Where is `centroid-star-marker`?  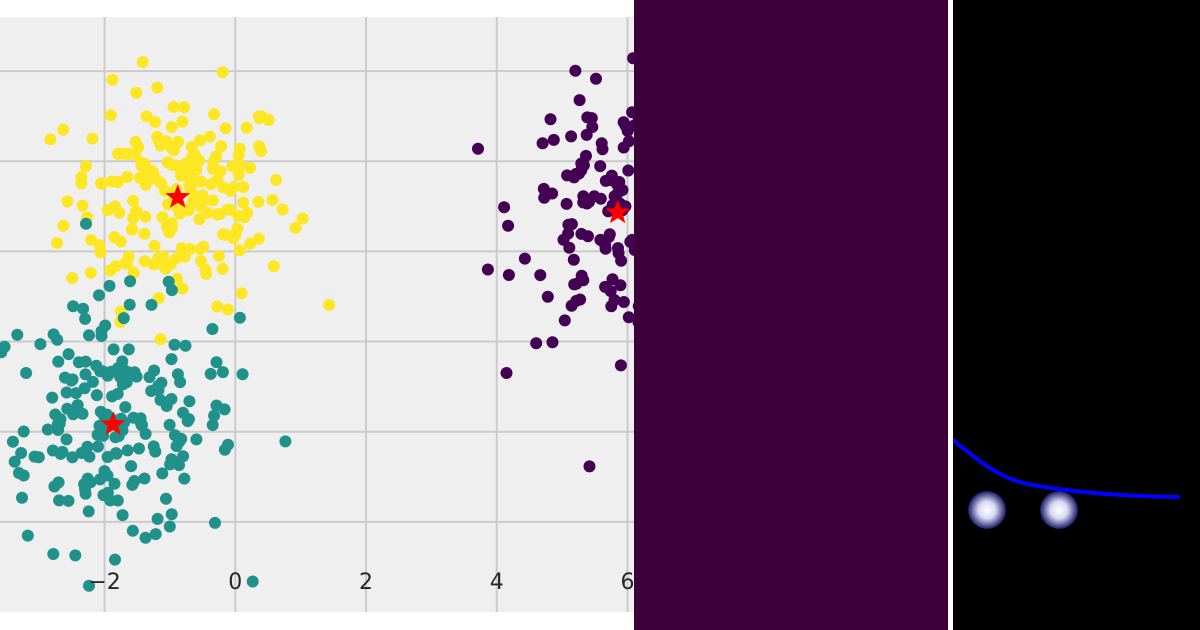 centroid-star-marker is located at coordinates (617, 211).